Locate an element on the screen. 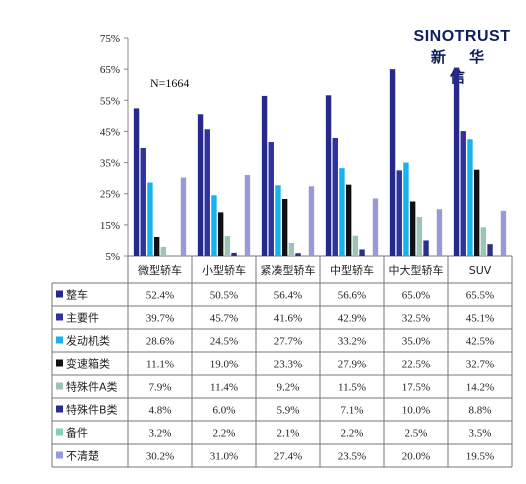 The image size is (526, 484). table-cell-value: 27.4% is located at coordinates (288, 457).